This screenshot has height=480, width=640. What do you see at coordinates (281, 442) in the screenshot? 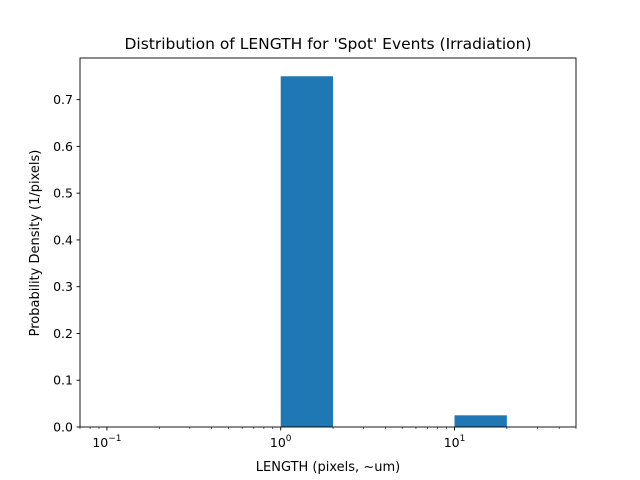
I see `x-tick-label: 10⁰` at bounding box center [281, 442].